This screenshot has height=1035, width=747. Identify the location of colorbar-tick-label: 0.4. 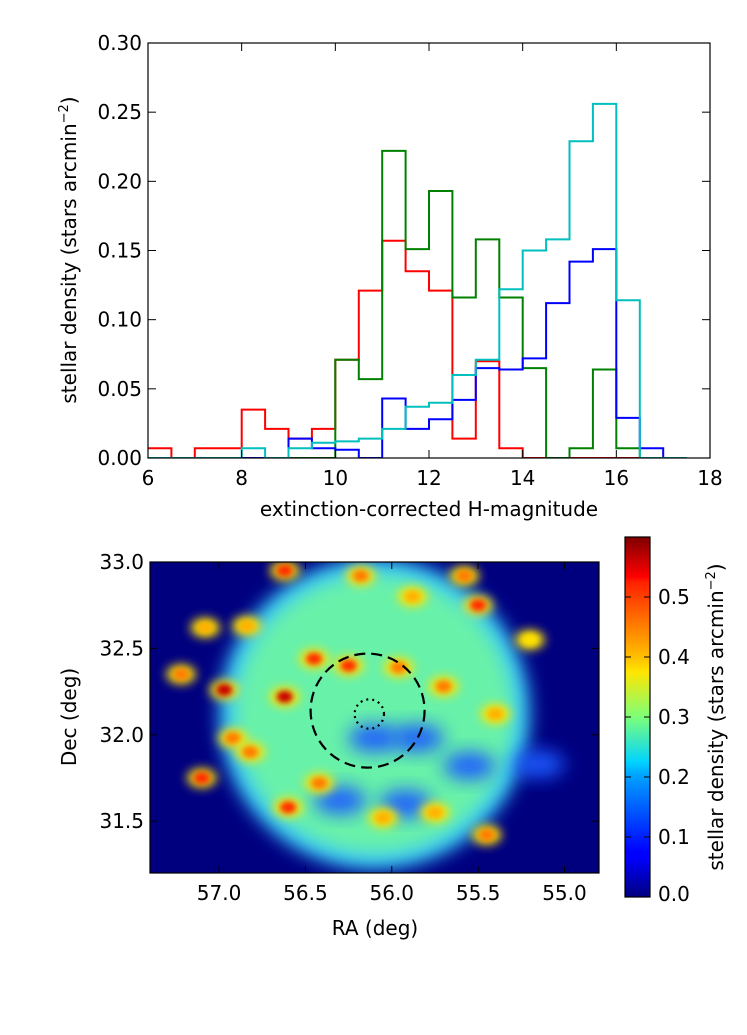
(674, 657).